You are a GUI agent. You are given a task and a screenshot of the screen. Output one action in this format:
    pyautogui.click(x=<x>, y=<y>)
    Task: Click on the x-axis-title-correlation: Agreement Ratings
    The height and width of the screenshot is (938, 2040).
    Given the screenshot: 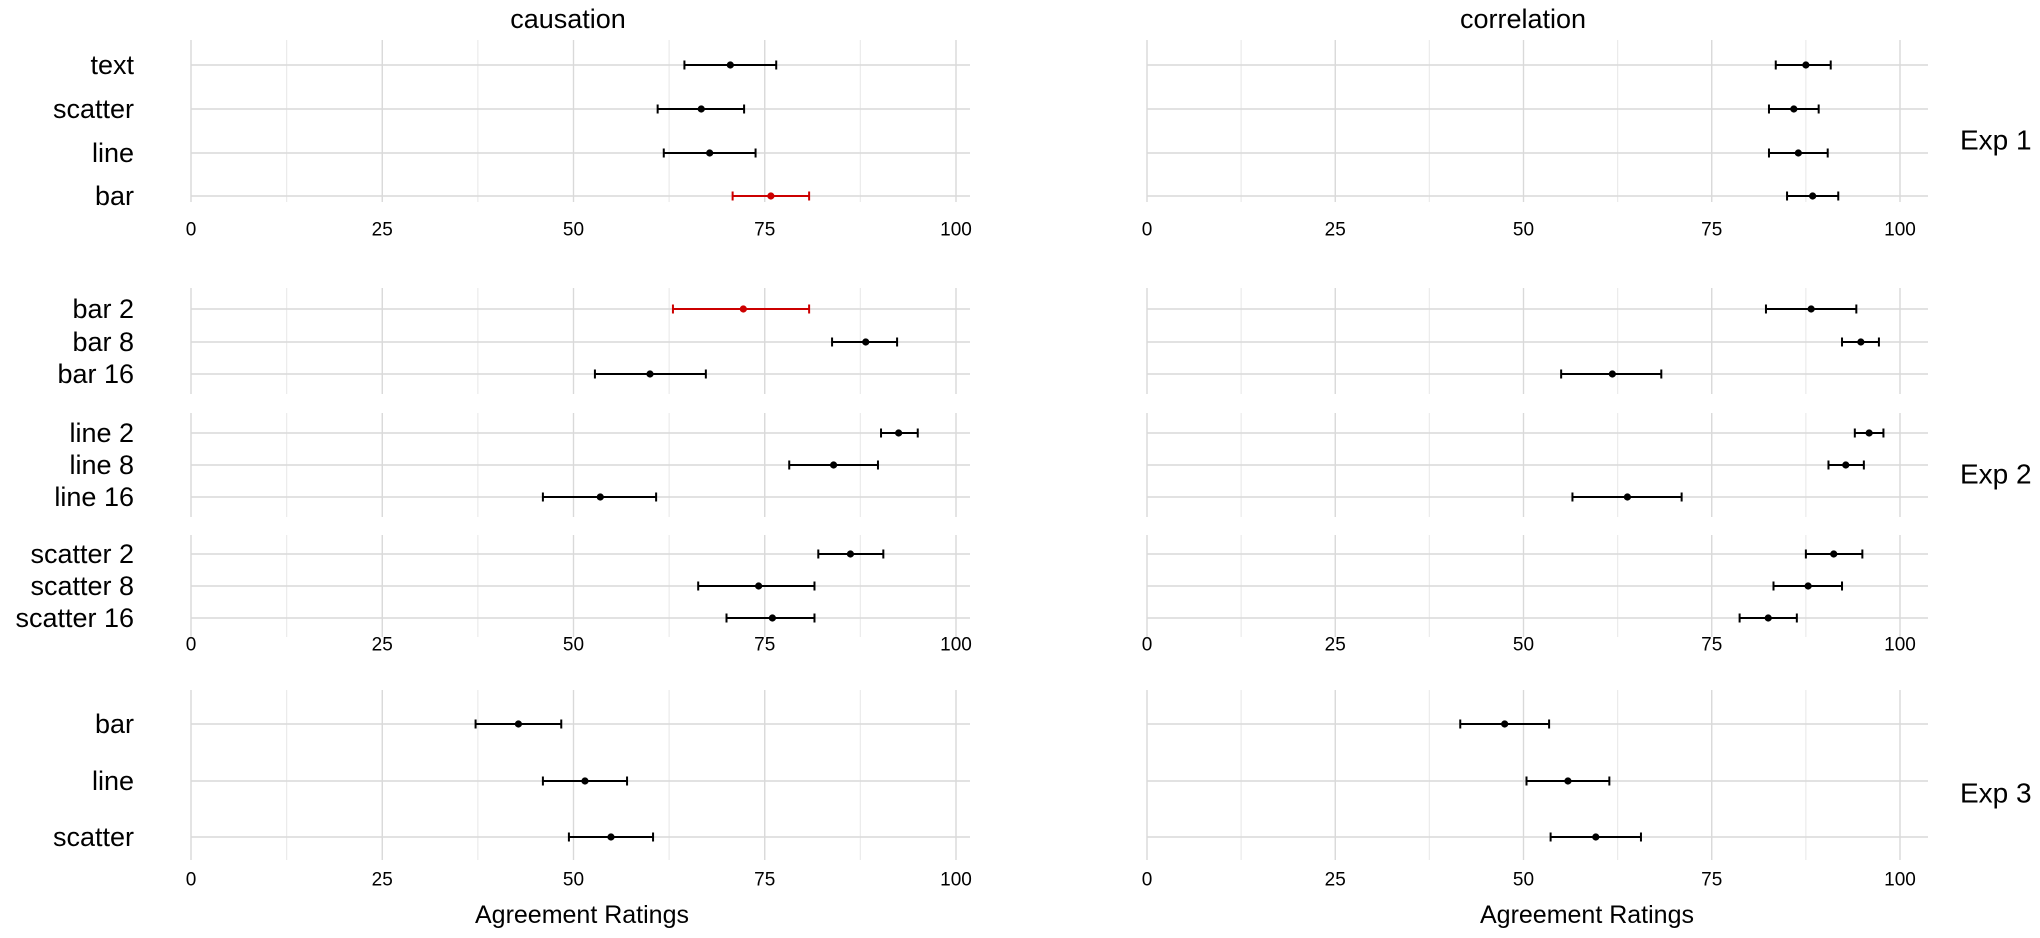 What is the action you would take?
    pyautogui.click(x=1587, y=915)
    